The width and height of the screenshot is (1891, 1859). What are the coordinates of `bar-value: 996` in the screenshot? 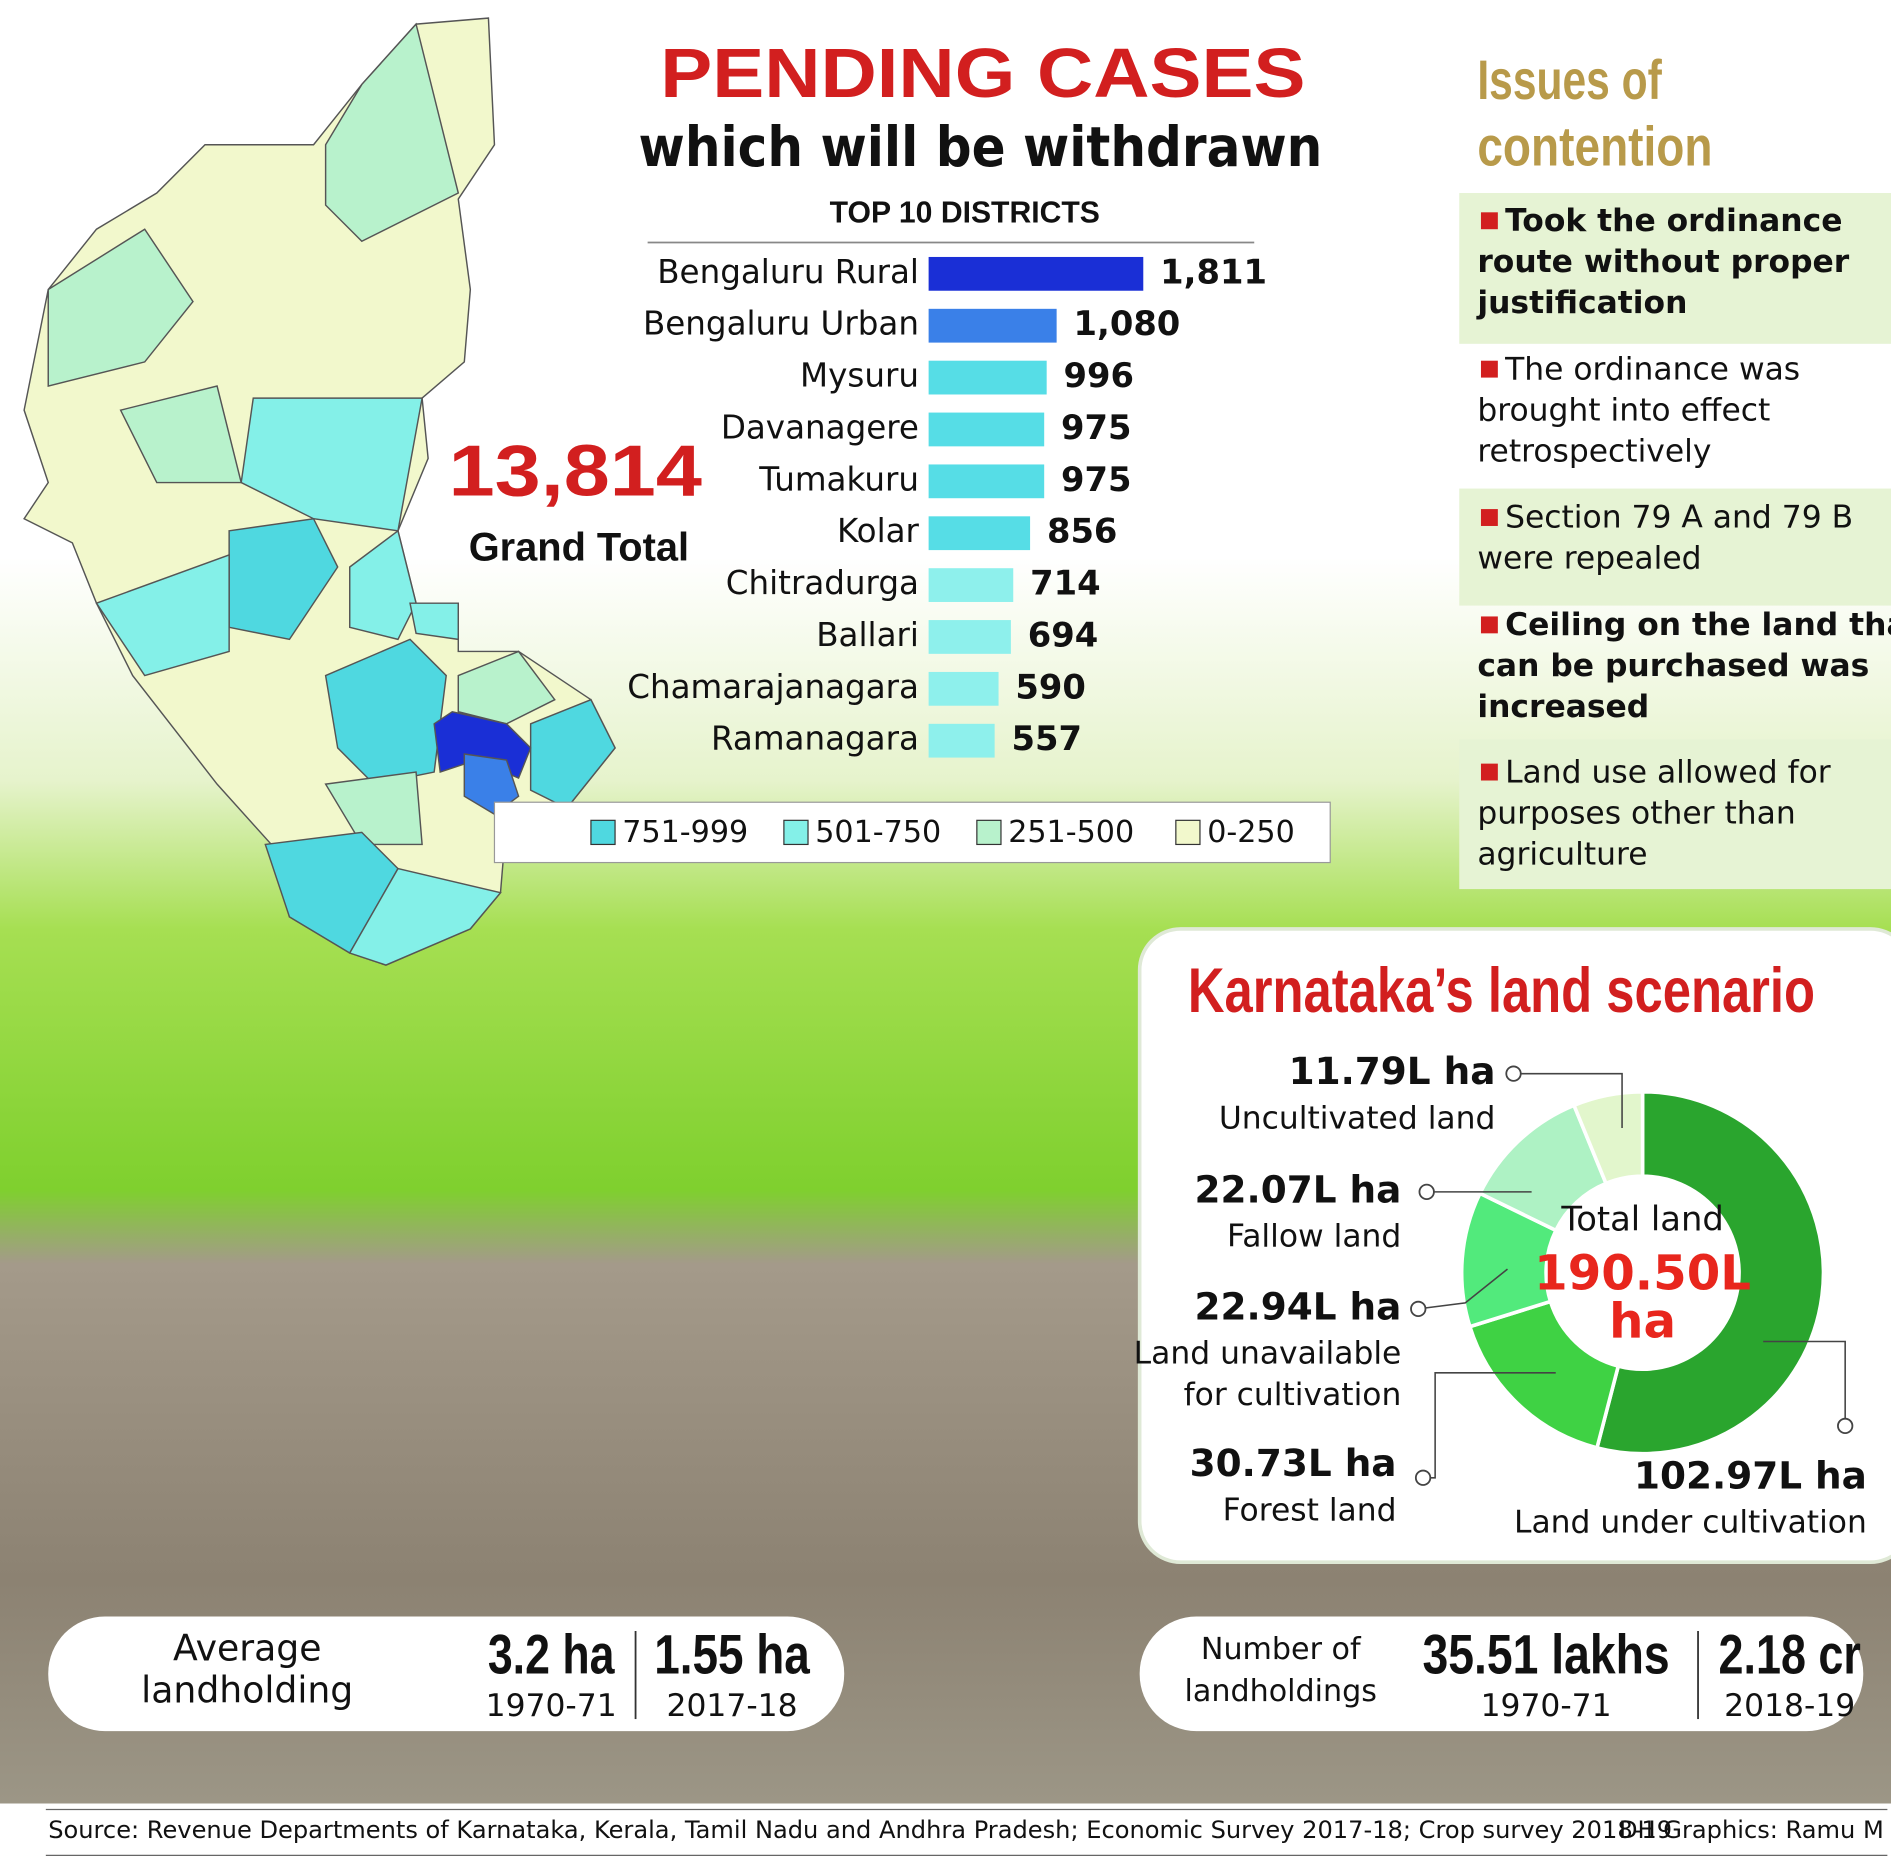 It's located at (1099, 375).